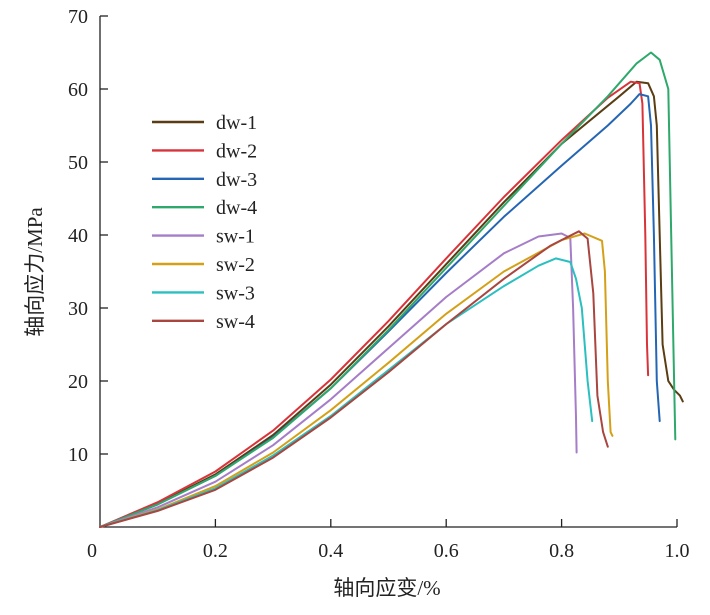  What do you see at coordinates (78, 309) in the screenshot?
I see `y-tick-label: 30` at bounding box center [78, 309].